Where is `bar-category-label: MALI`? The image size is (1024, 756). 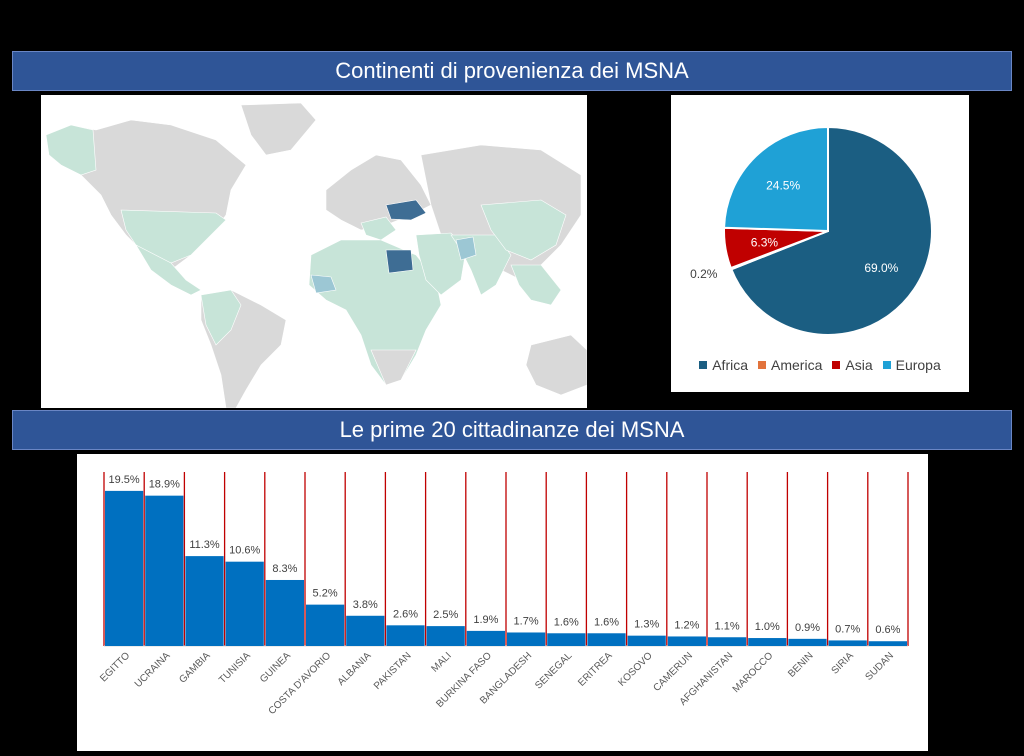
bar-category-label: MALI is located at coordinates (442, 662).